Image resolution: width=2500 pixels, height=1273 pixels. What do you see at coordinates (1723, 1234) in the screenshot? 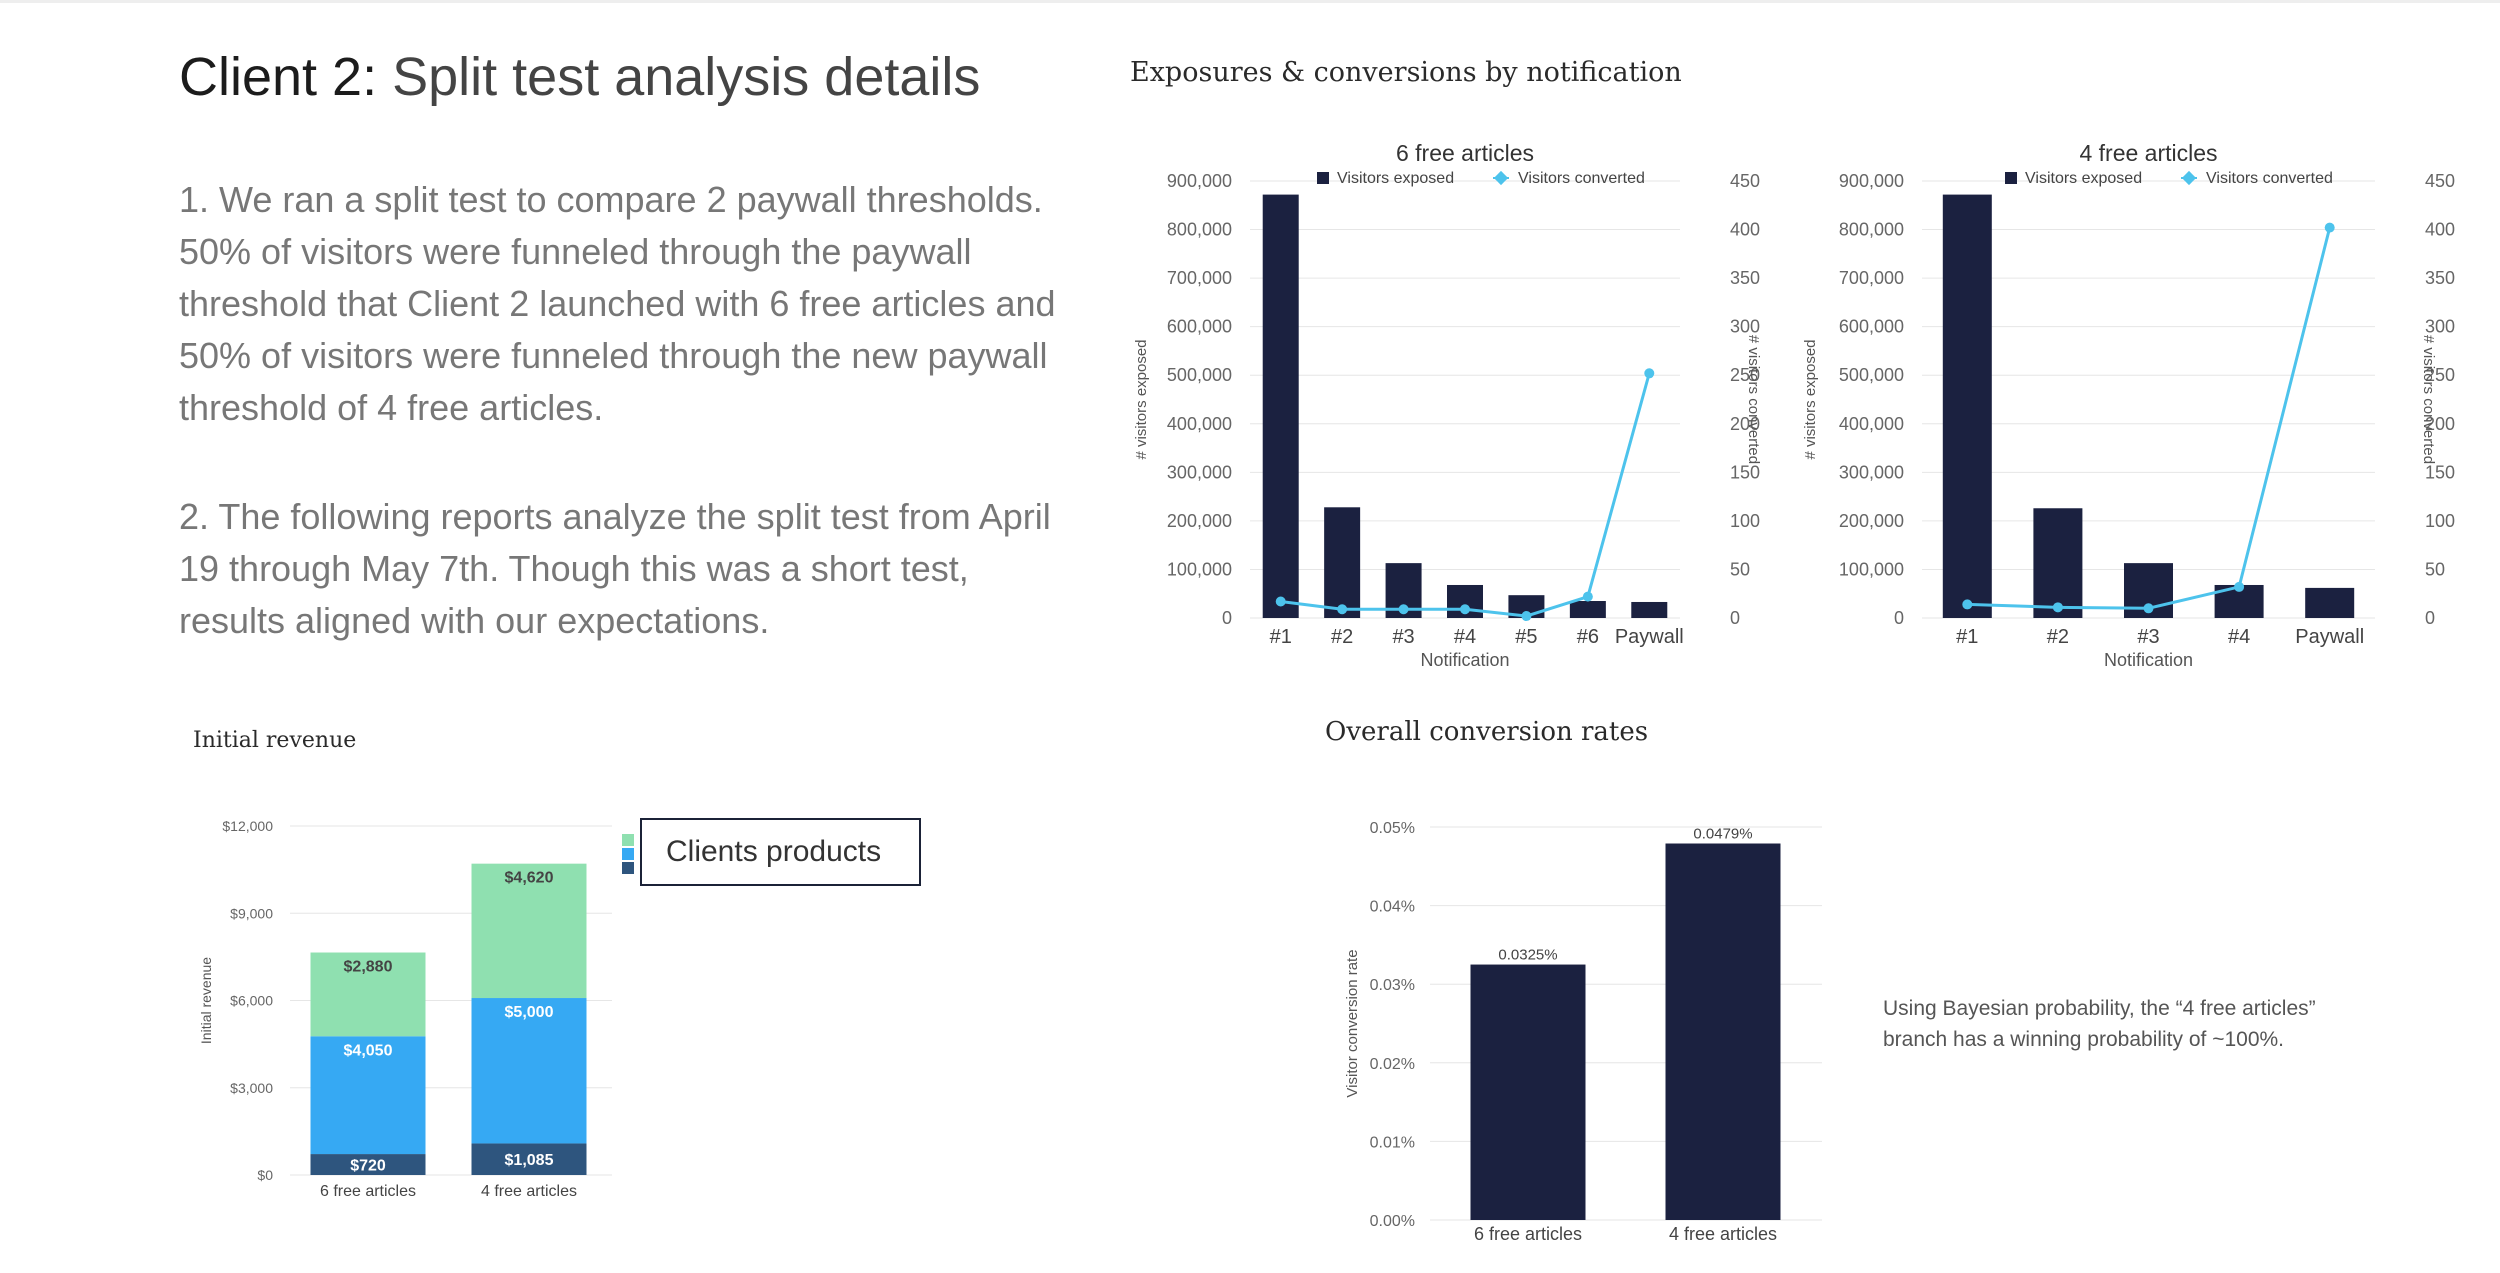
I see `conversion-x-tick-label: 4 free articles` at bounding box center [1723, 1234].